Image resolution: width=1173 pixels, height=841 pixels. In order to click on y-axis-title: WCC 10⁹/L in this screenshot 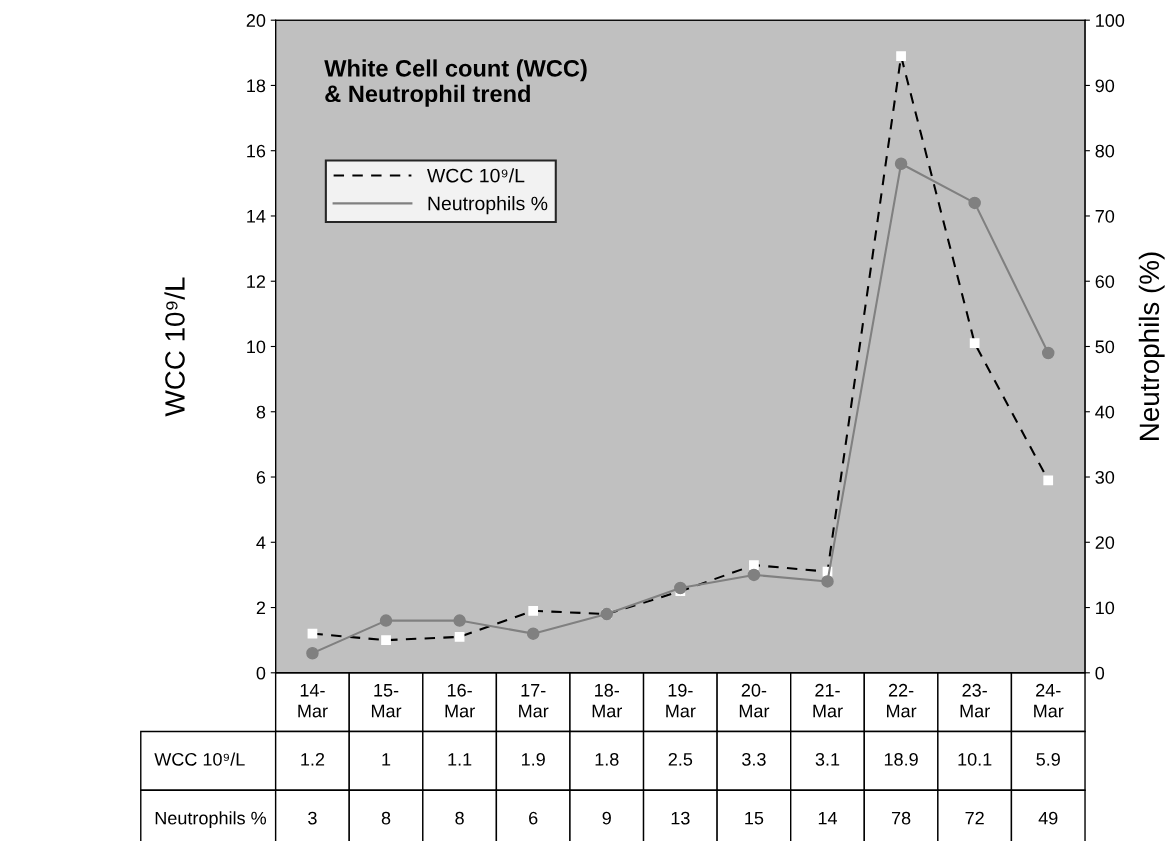, I will do `click(174, 347)`.